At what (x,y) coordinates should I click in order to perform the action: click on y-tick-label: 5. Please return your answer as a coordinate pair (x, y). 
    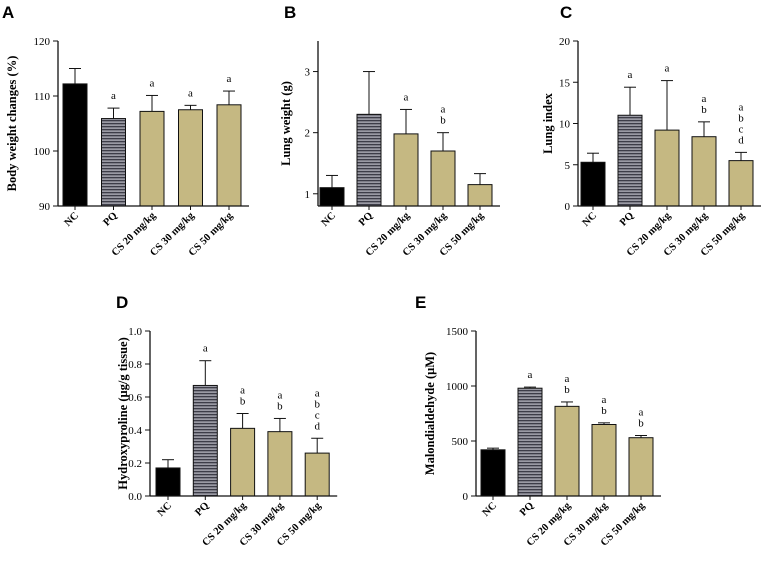
    Looking at the image, I should click on (568, 166).